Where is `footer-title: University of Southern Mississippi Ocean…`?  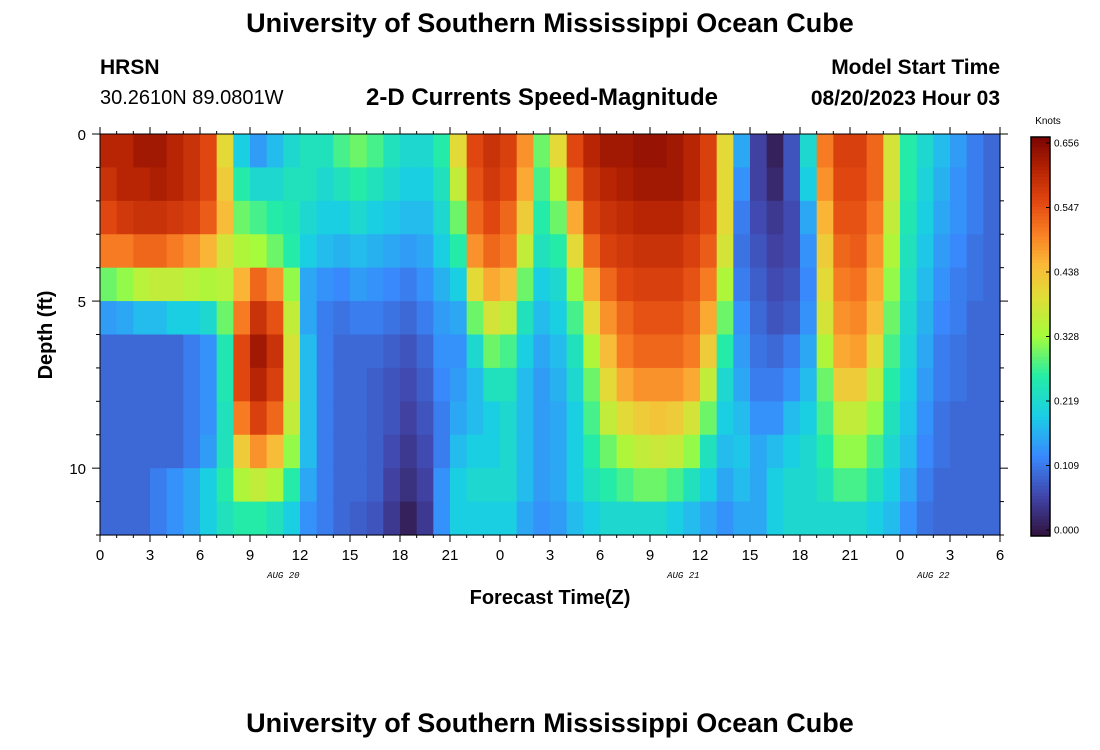
footer-title: University of Southern Mississippi Ocean… is located at coordinates (550, 723).